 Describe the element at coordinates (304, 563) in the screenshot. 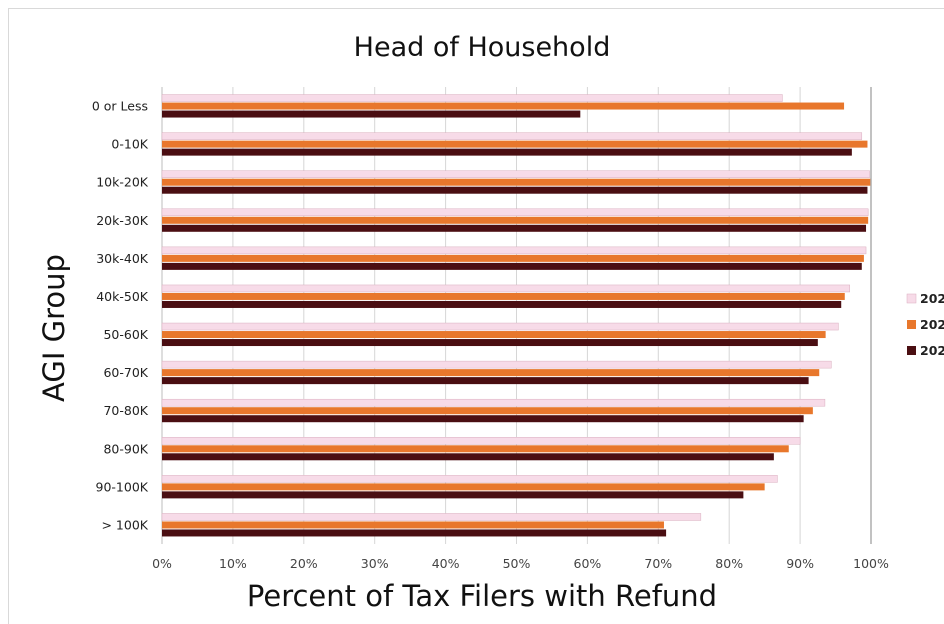

I see `x-tick-label: 20%` at that location.